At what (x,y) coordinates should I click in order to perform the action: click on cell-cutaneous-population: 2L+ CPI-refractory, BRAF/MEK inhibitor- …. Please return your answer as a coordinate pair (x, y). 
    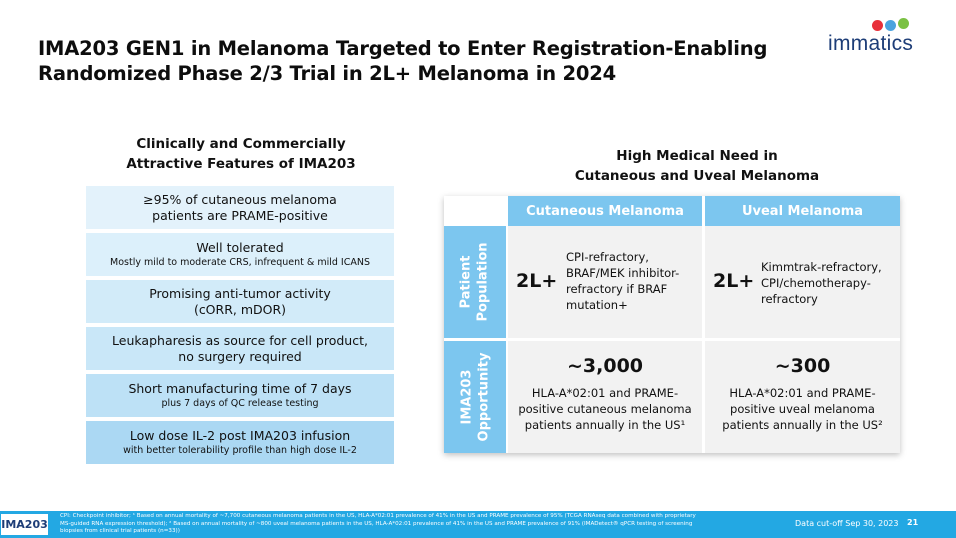
    Looking at the image, I should click on (605, 282).